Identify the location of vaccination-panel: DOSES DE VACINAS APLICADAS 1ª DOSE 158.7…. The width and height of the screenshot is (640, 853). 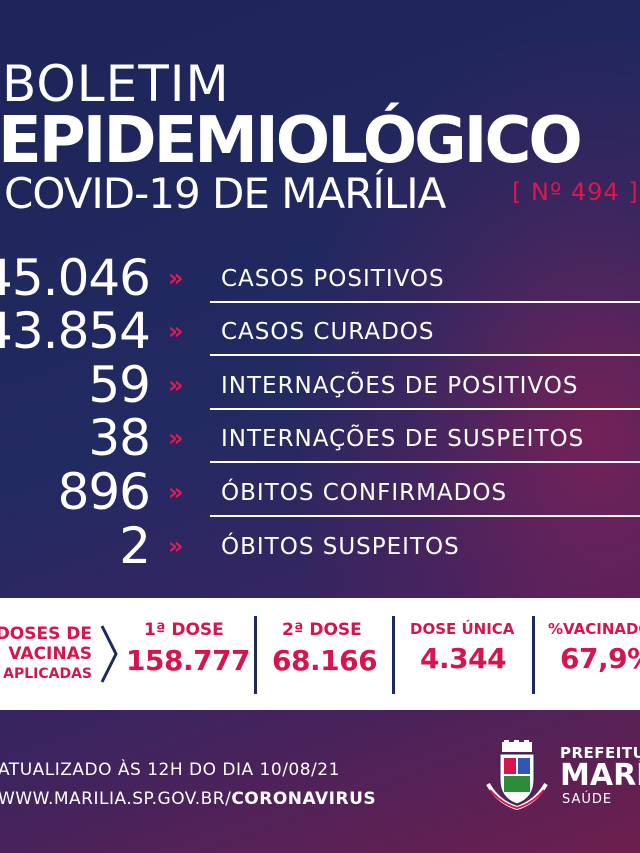
(320, 654).